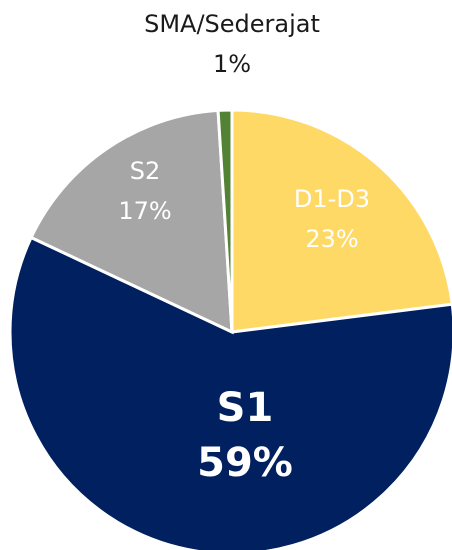 This screenshot has height=550, width=452. I want to click on slice-value-label: 23%, so click(331, 239).